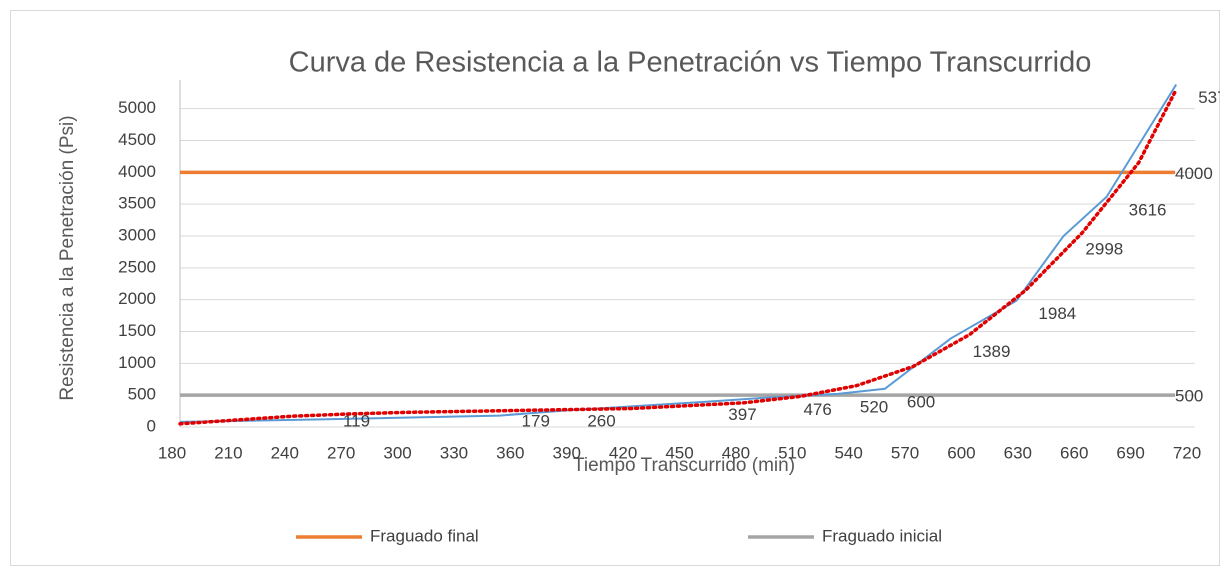 The height and width of the screenshot is (567, 1220). Describe the element at coordinates (1057, 313) in the screenshot. I see `data-label: 1984` at that location.